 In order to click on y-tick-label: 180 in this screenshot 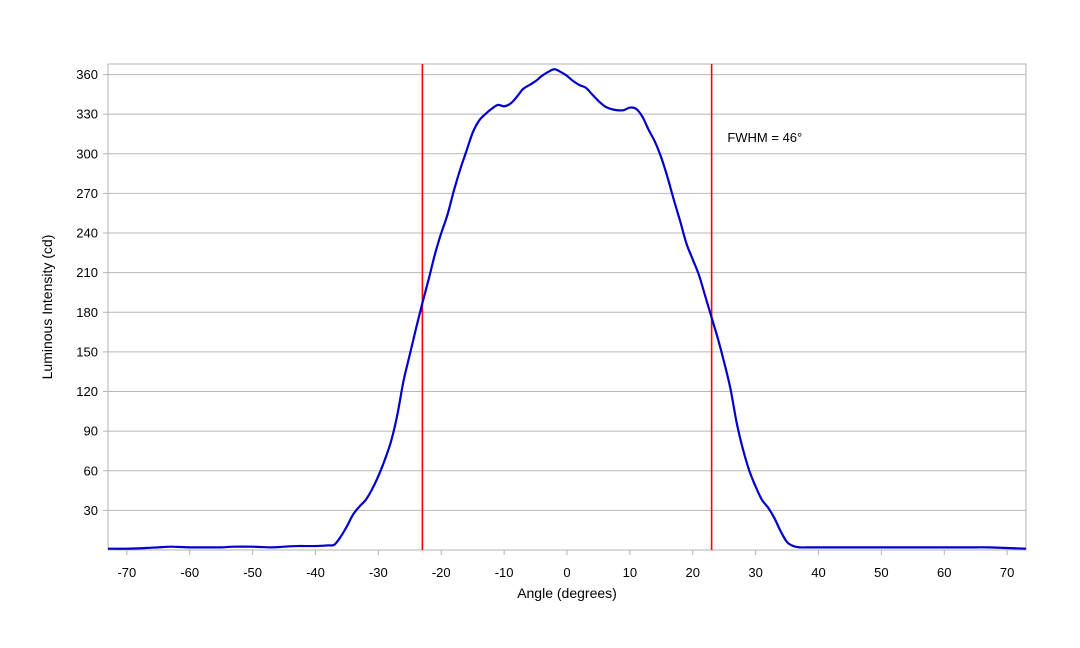, I will do `click(87, 312)`.